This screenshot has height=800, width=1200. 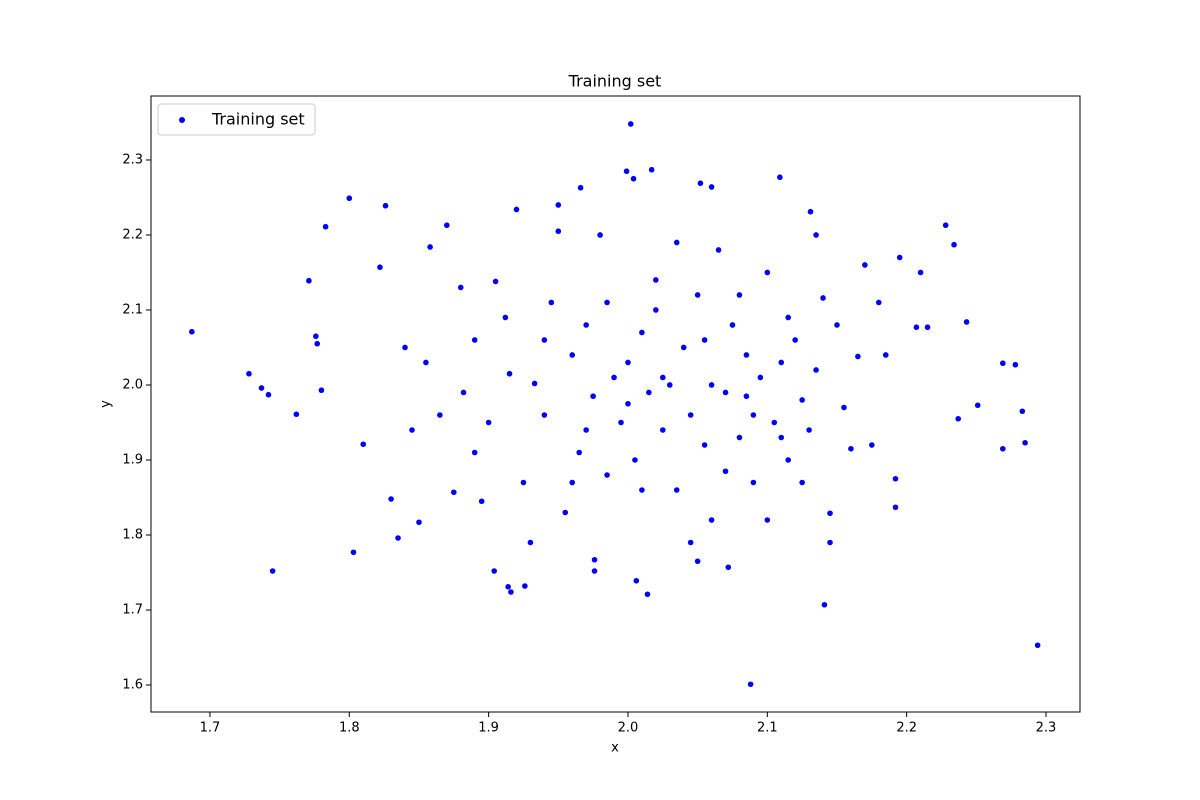 I want to click on x-axis-label: x, so click(x=615, y=748).